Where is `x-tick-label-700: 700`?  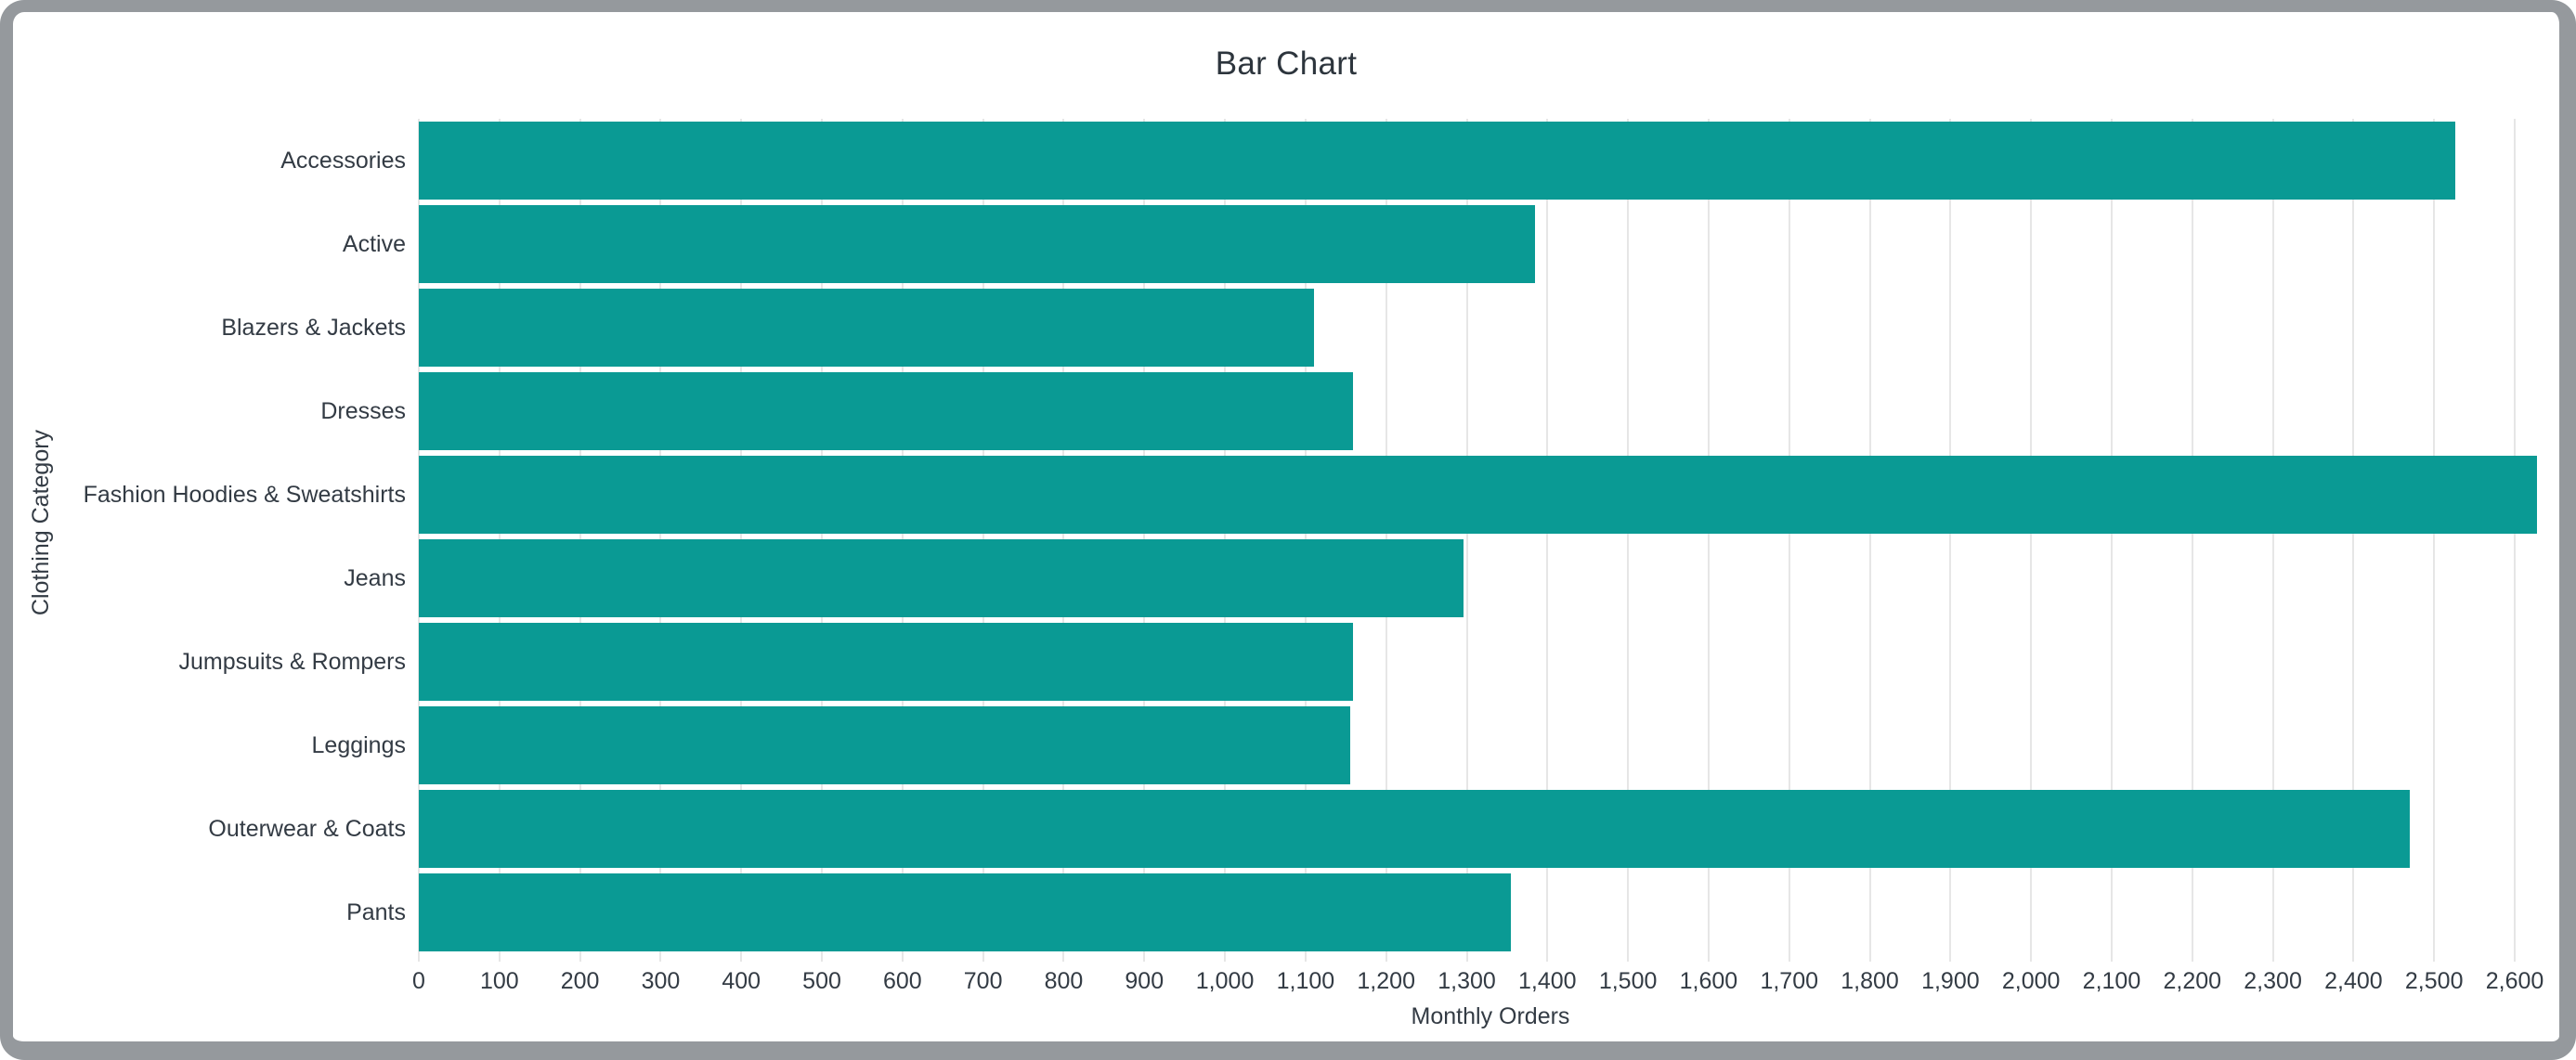 x-tick-label-700: 700 is located at coordinates (983, 981).